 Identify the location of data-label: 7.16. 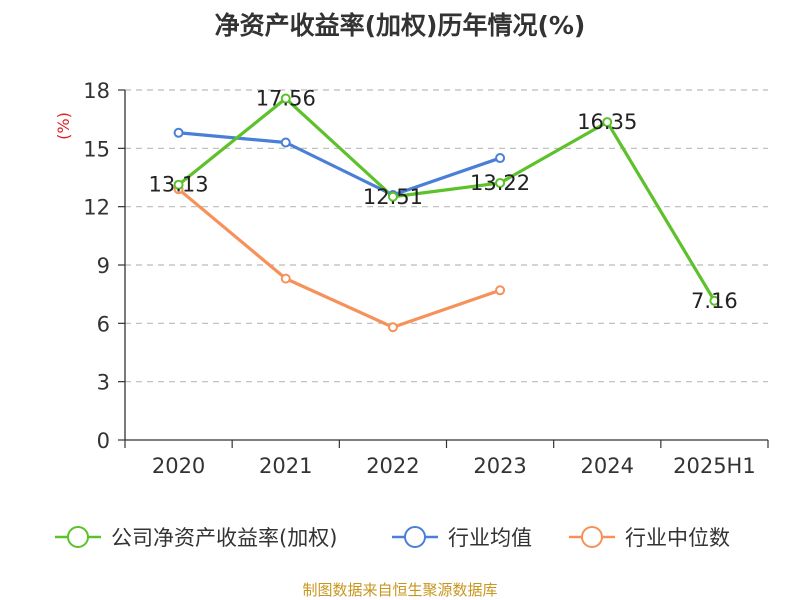
(714, 301).